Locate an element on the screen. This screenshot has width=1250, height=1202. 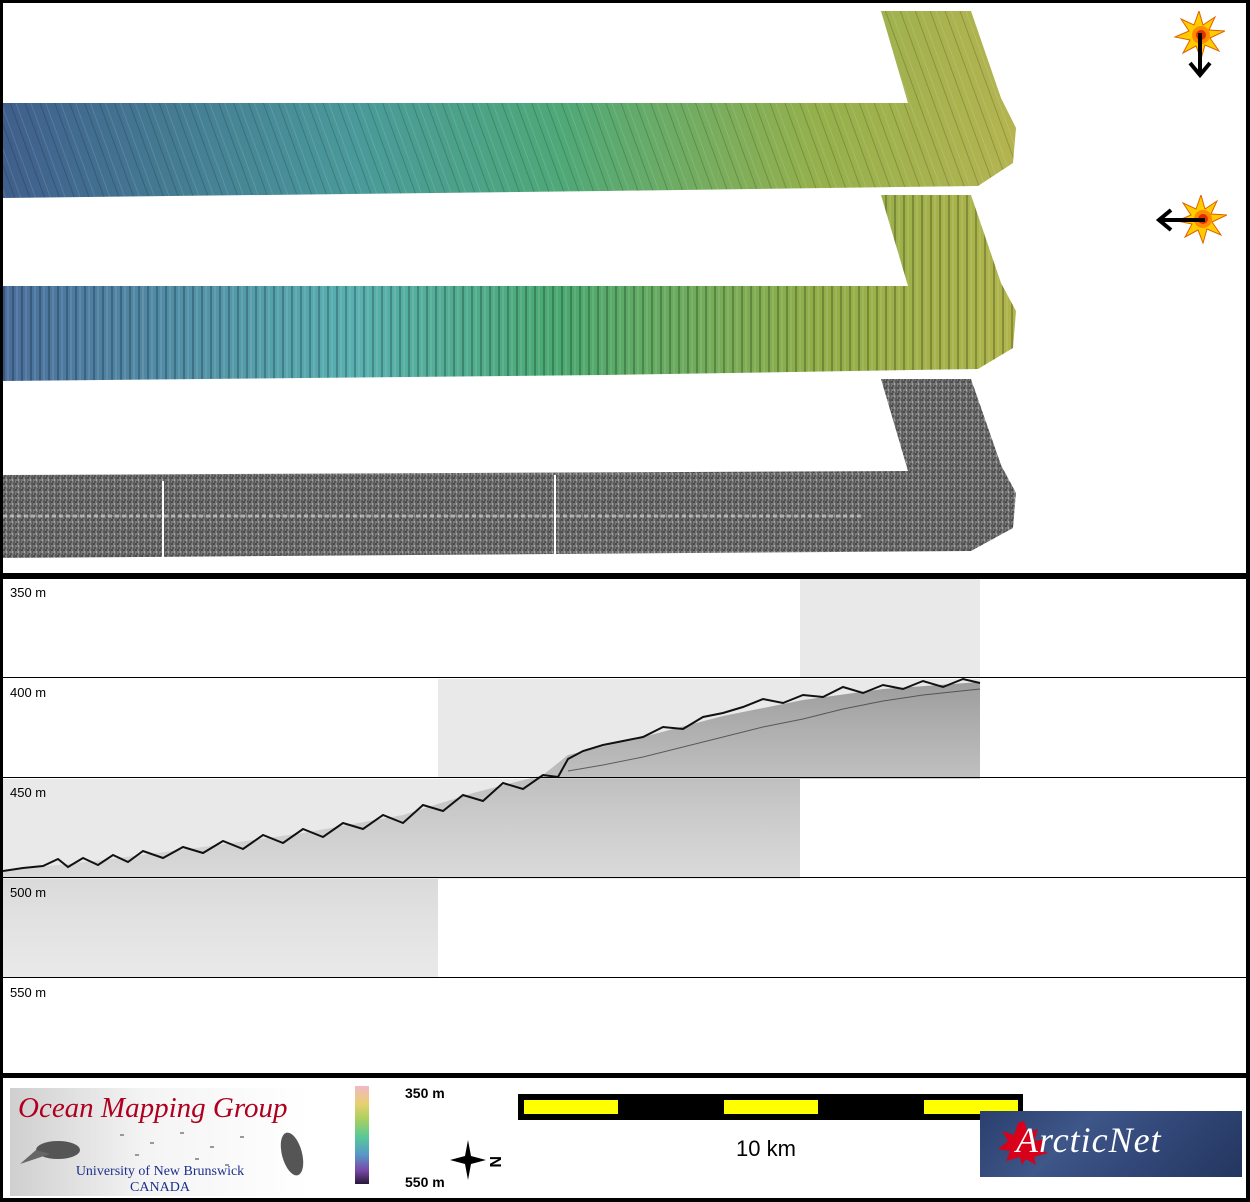
depth-label-400: 400 m is located at coordinates (28, 692).